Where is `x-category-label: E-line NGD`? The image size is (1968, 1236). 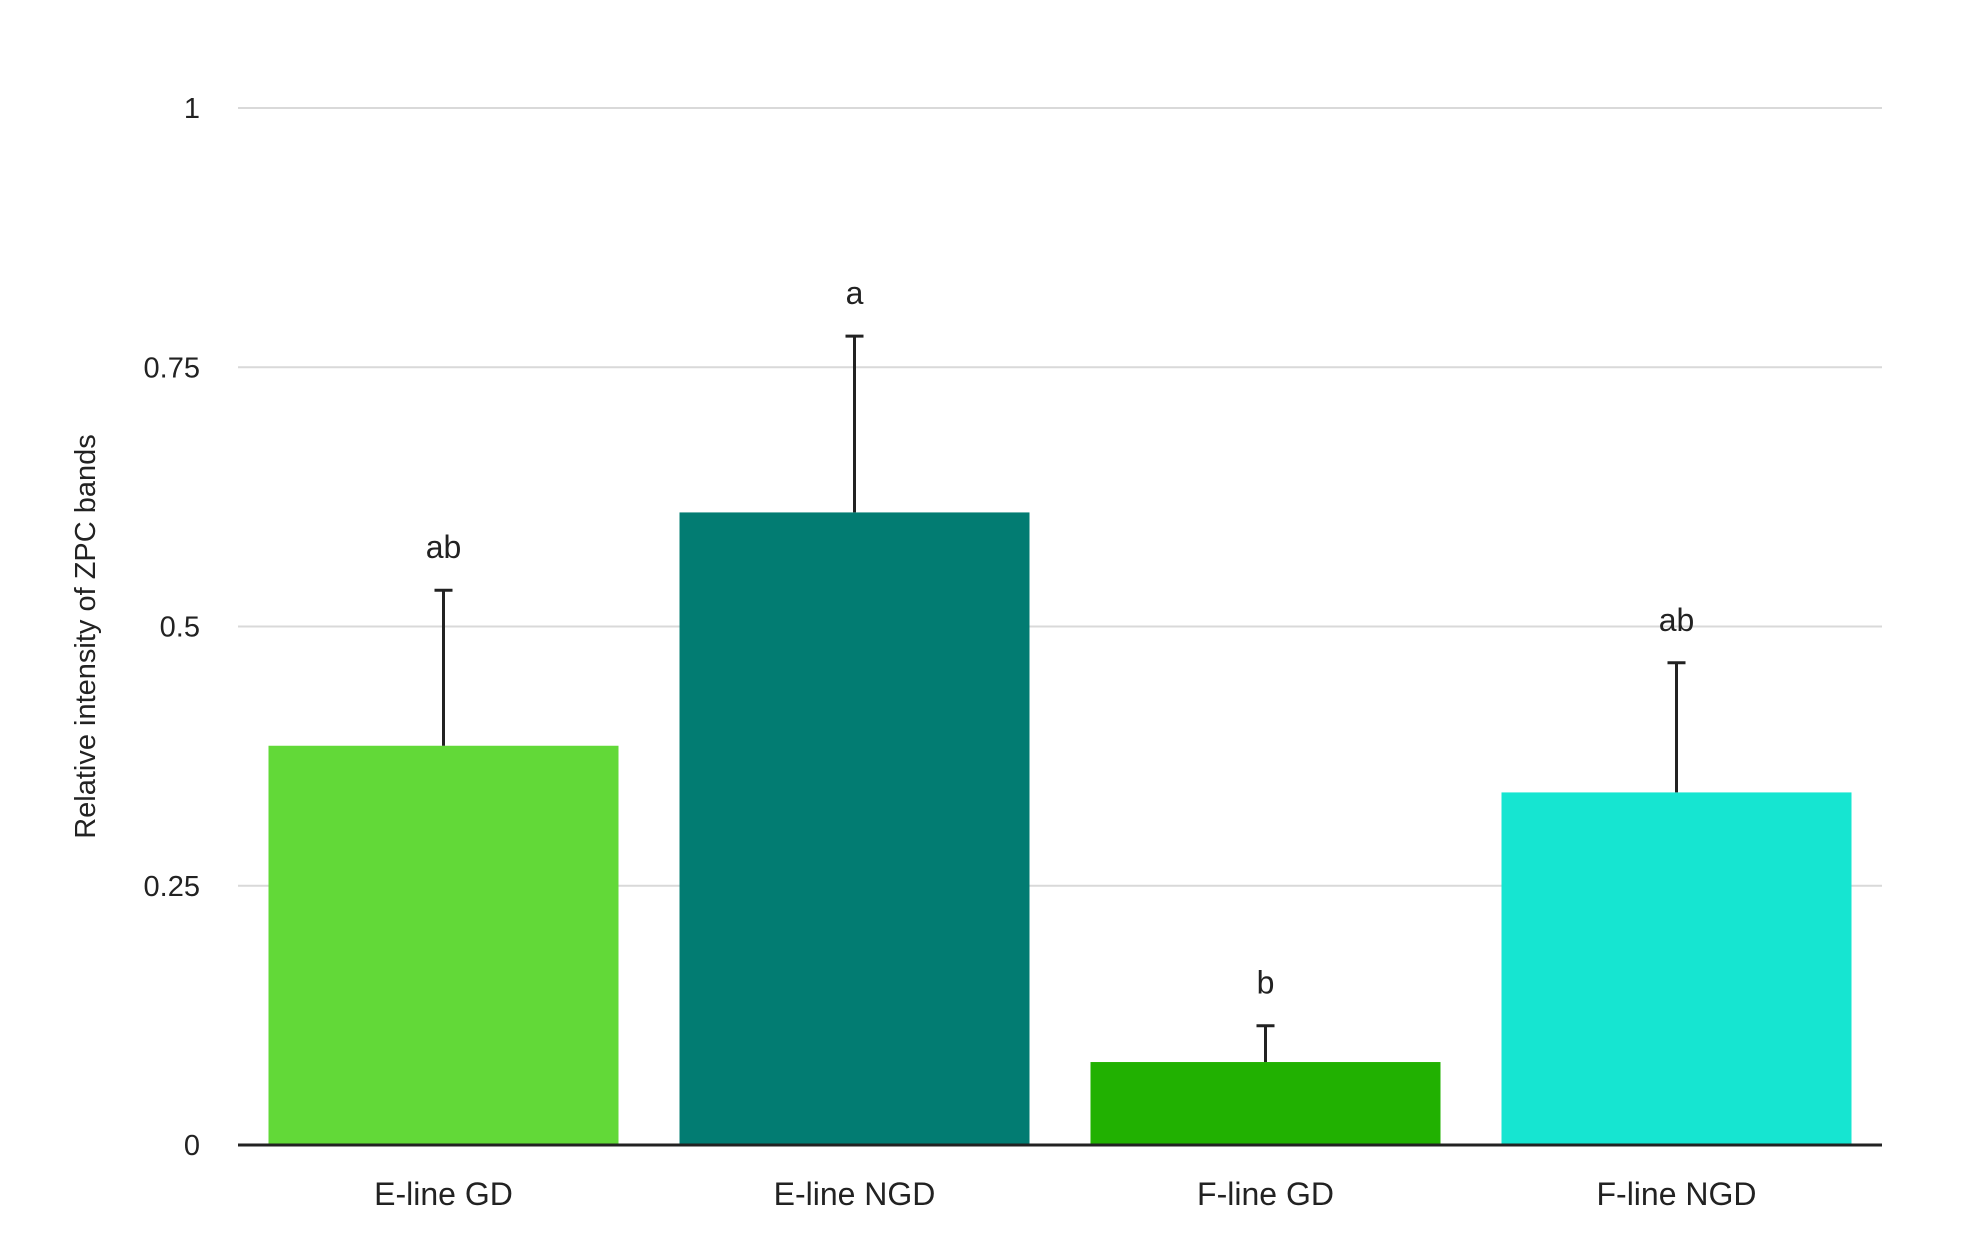 x-category-label: E-line NGD is located at coordinates (855, 1194).